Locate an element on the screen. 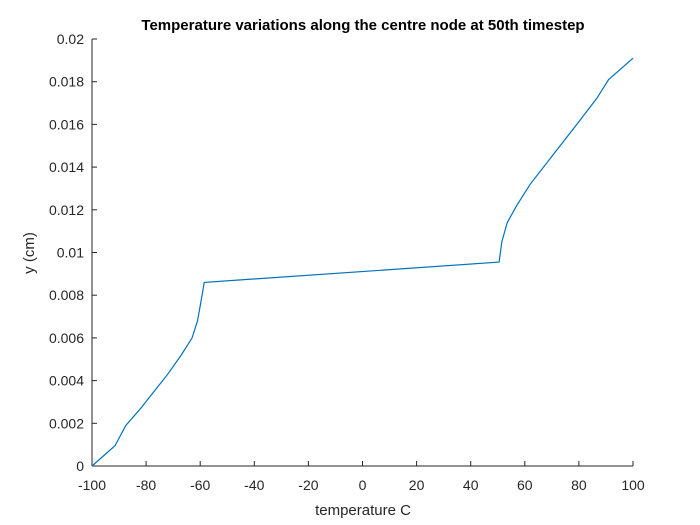 The height and width of the screenshot is (525, 700). x-tick-label: 100 is located at coordinates (633, 485).